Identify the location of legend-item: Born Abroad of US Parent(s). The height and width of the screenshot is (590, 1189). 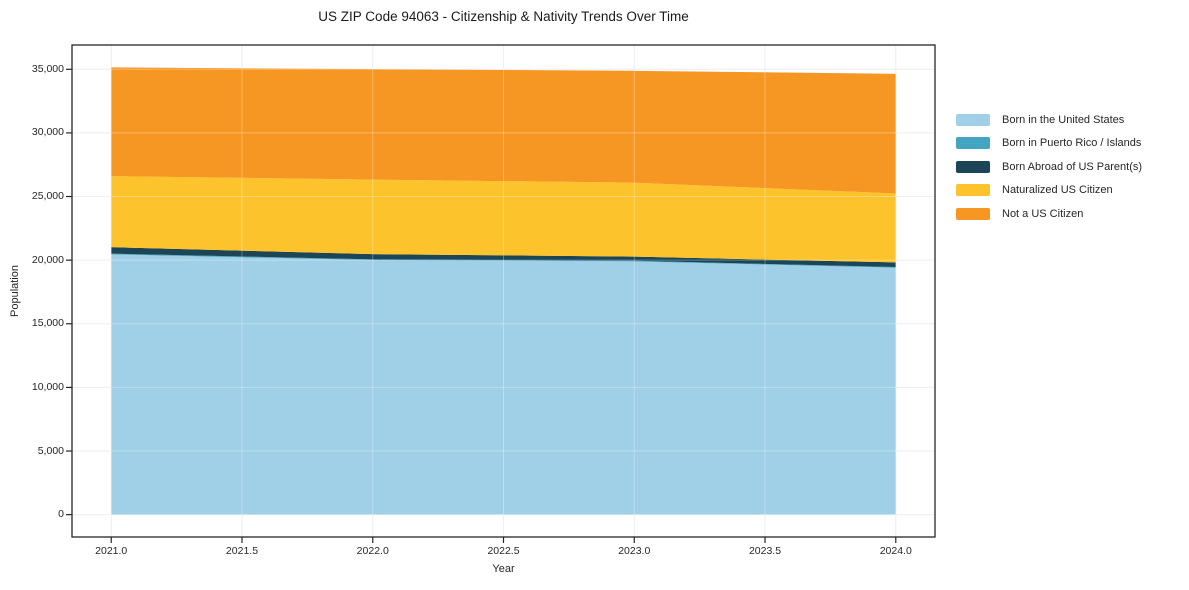
(1049, 167).